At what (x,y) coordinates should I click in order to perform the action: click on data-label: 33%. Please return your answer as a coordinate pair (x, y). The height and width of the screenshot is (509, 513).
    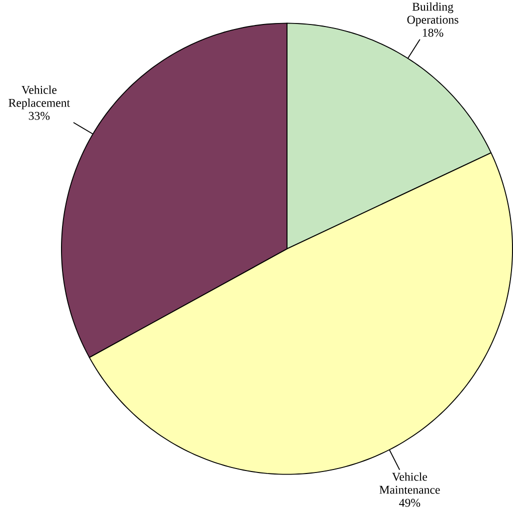
    Looking at the image, I should click on (39, 116).